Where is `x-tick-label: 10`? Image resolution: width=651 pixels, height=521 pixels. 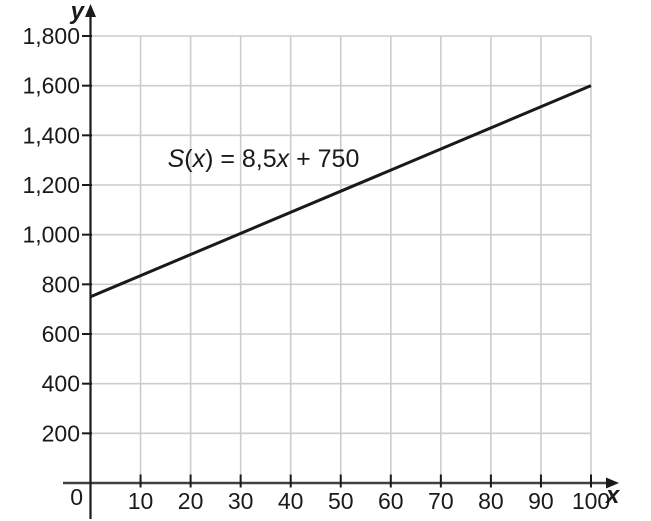
x-tick-label: 10 is located at coordinates (141, 501).